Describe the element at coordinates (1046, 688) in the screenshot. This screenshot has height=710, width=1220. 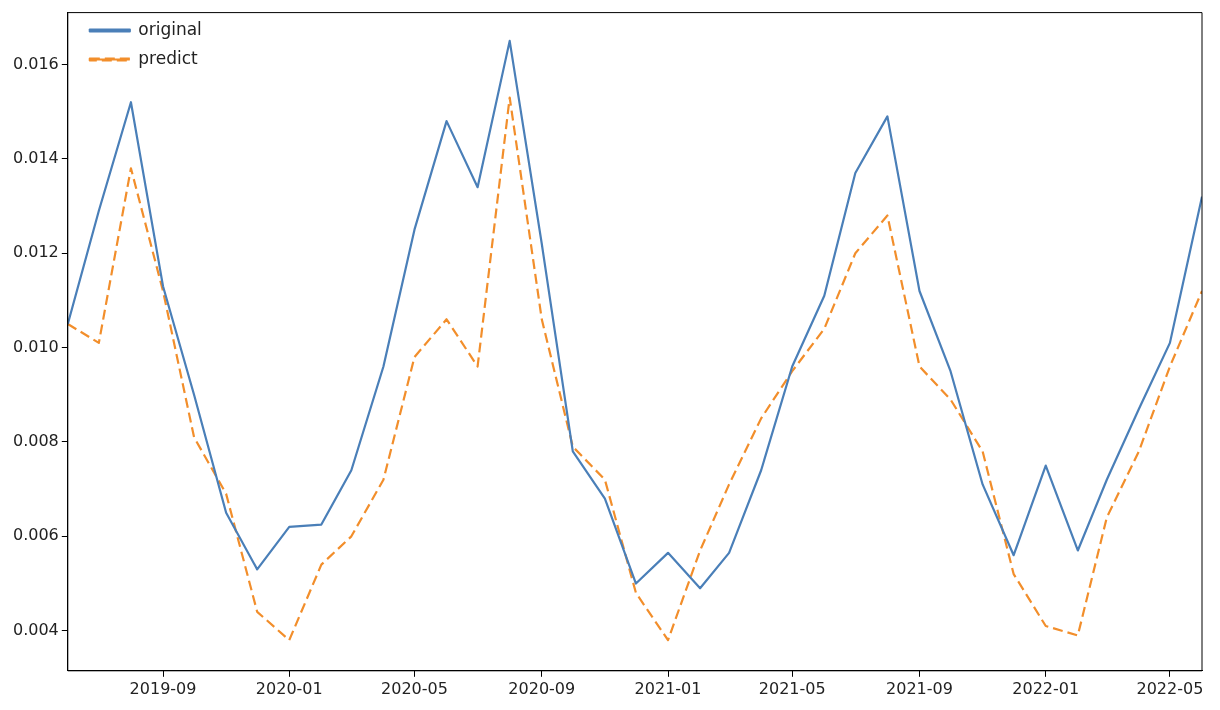
I see `x-tick-label: 2022-01` at that location.